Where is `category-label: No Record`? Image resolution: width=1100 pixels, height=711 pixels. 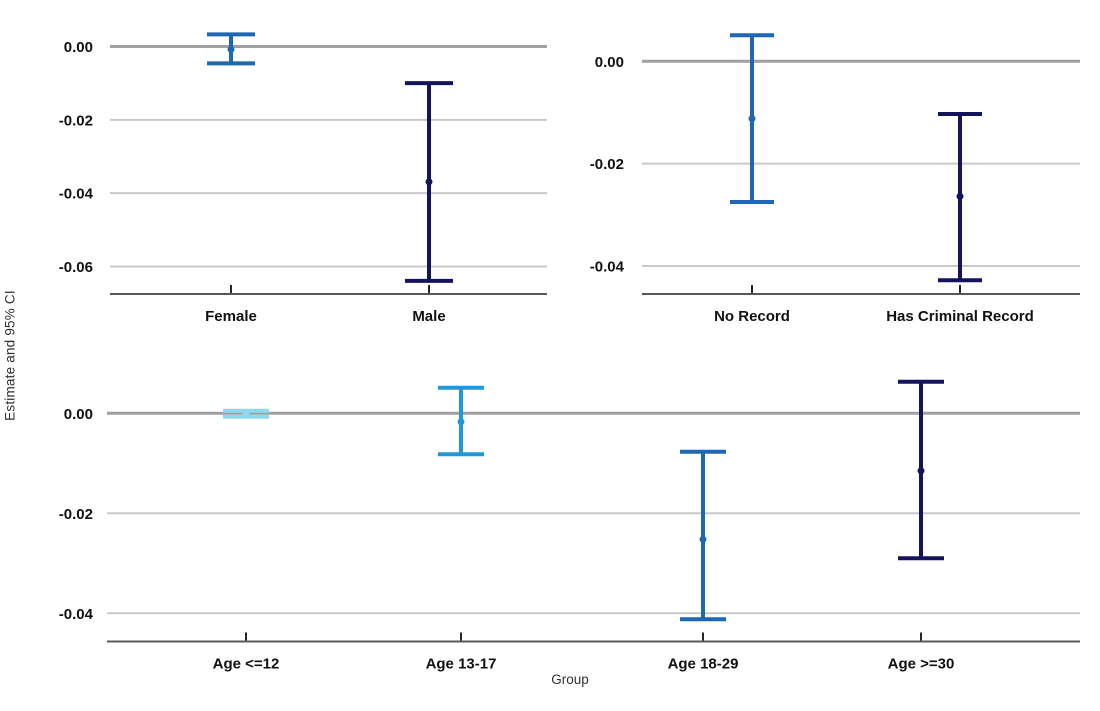 category-label: No Record is located at coordinates (752, 316).